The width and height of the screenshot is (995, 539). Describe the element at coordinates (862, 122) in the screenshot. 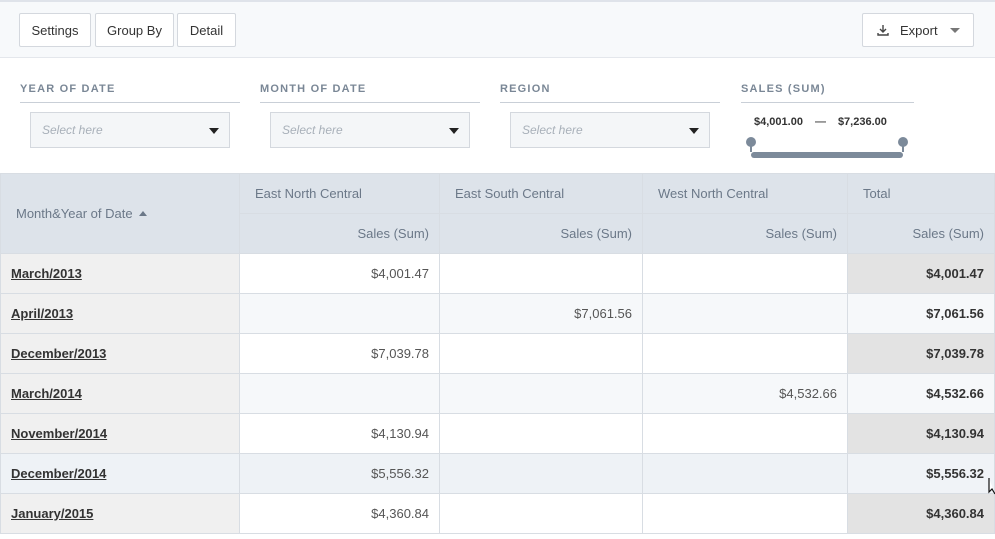

I see `sales-range-max: $7,236.00` at that location.